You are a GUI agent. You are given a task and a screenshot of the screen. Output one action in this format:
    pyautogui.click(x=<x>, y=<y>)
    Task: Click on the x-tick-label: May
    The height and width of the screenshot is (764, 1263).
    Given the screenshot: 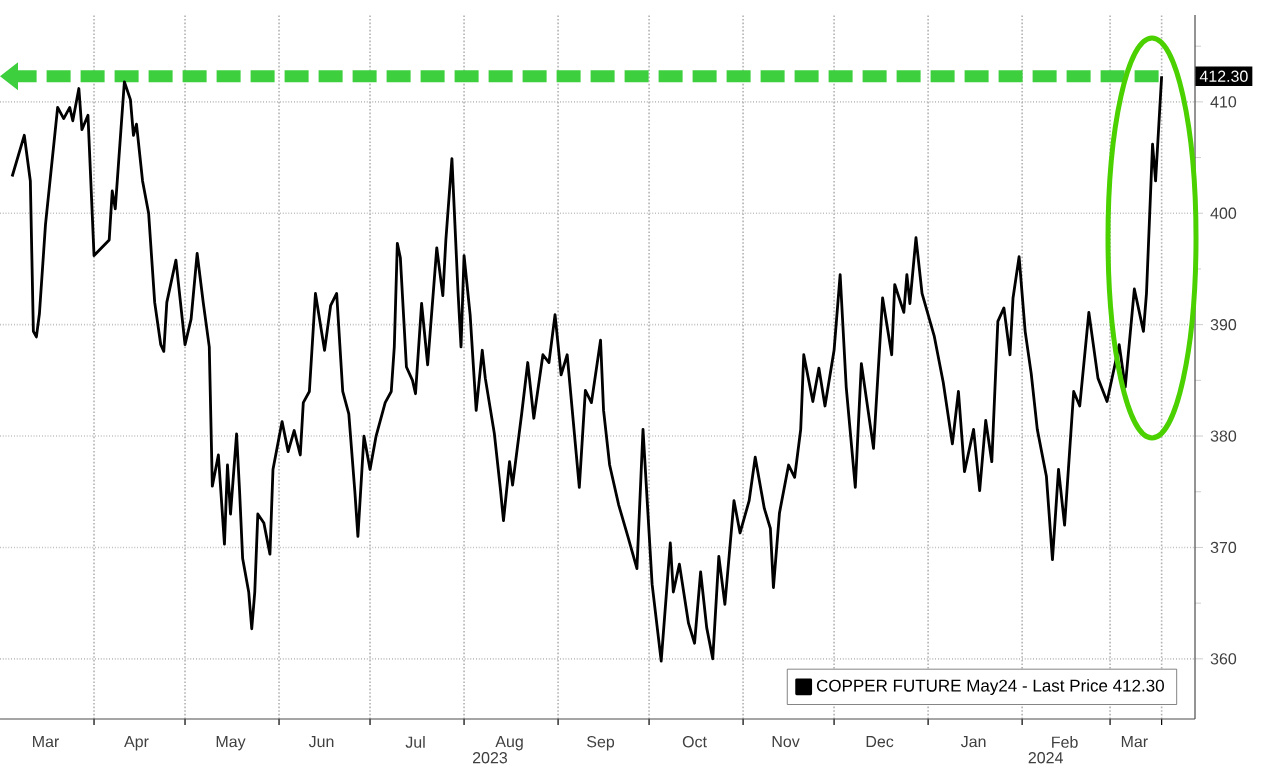 What is the action you would take?
    pyautogui.click(x=231, y=743)
    